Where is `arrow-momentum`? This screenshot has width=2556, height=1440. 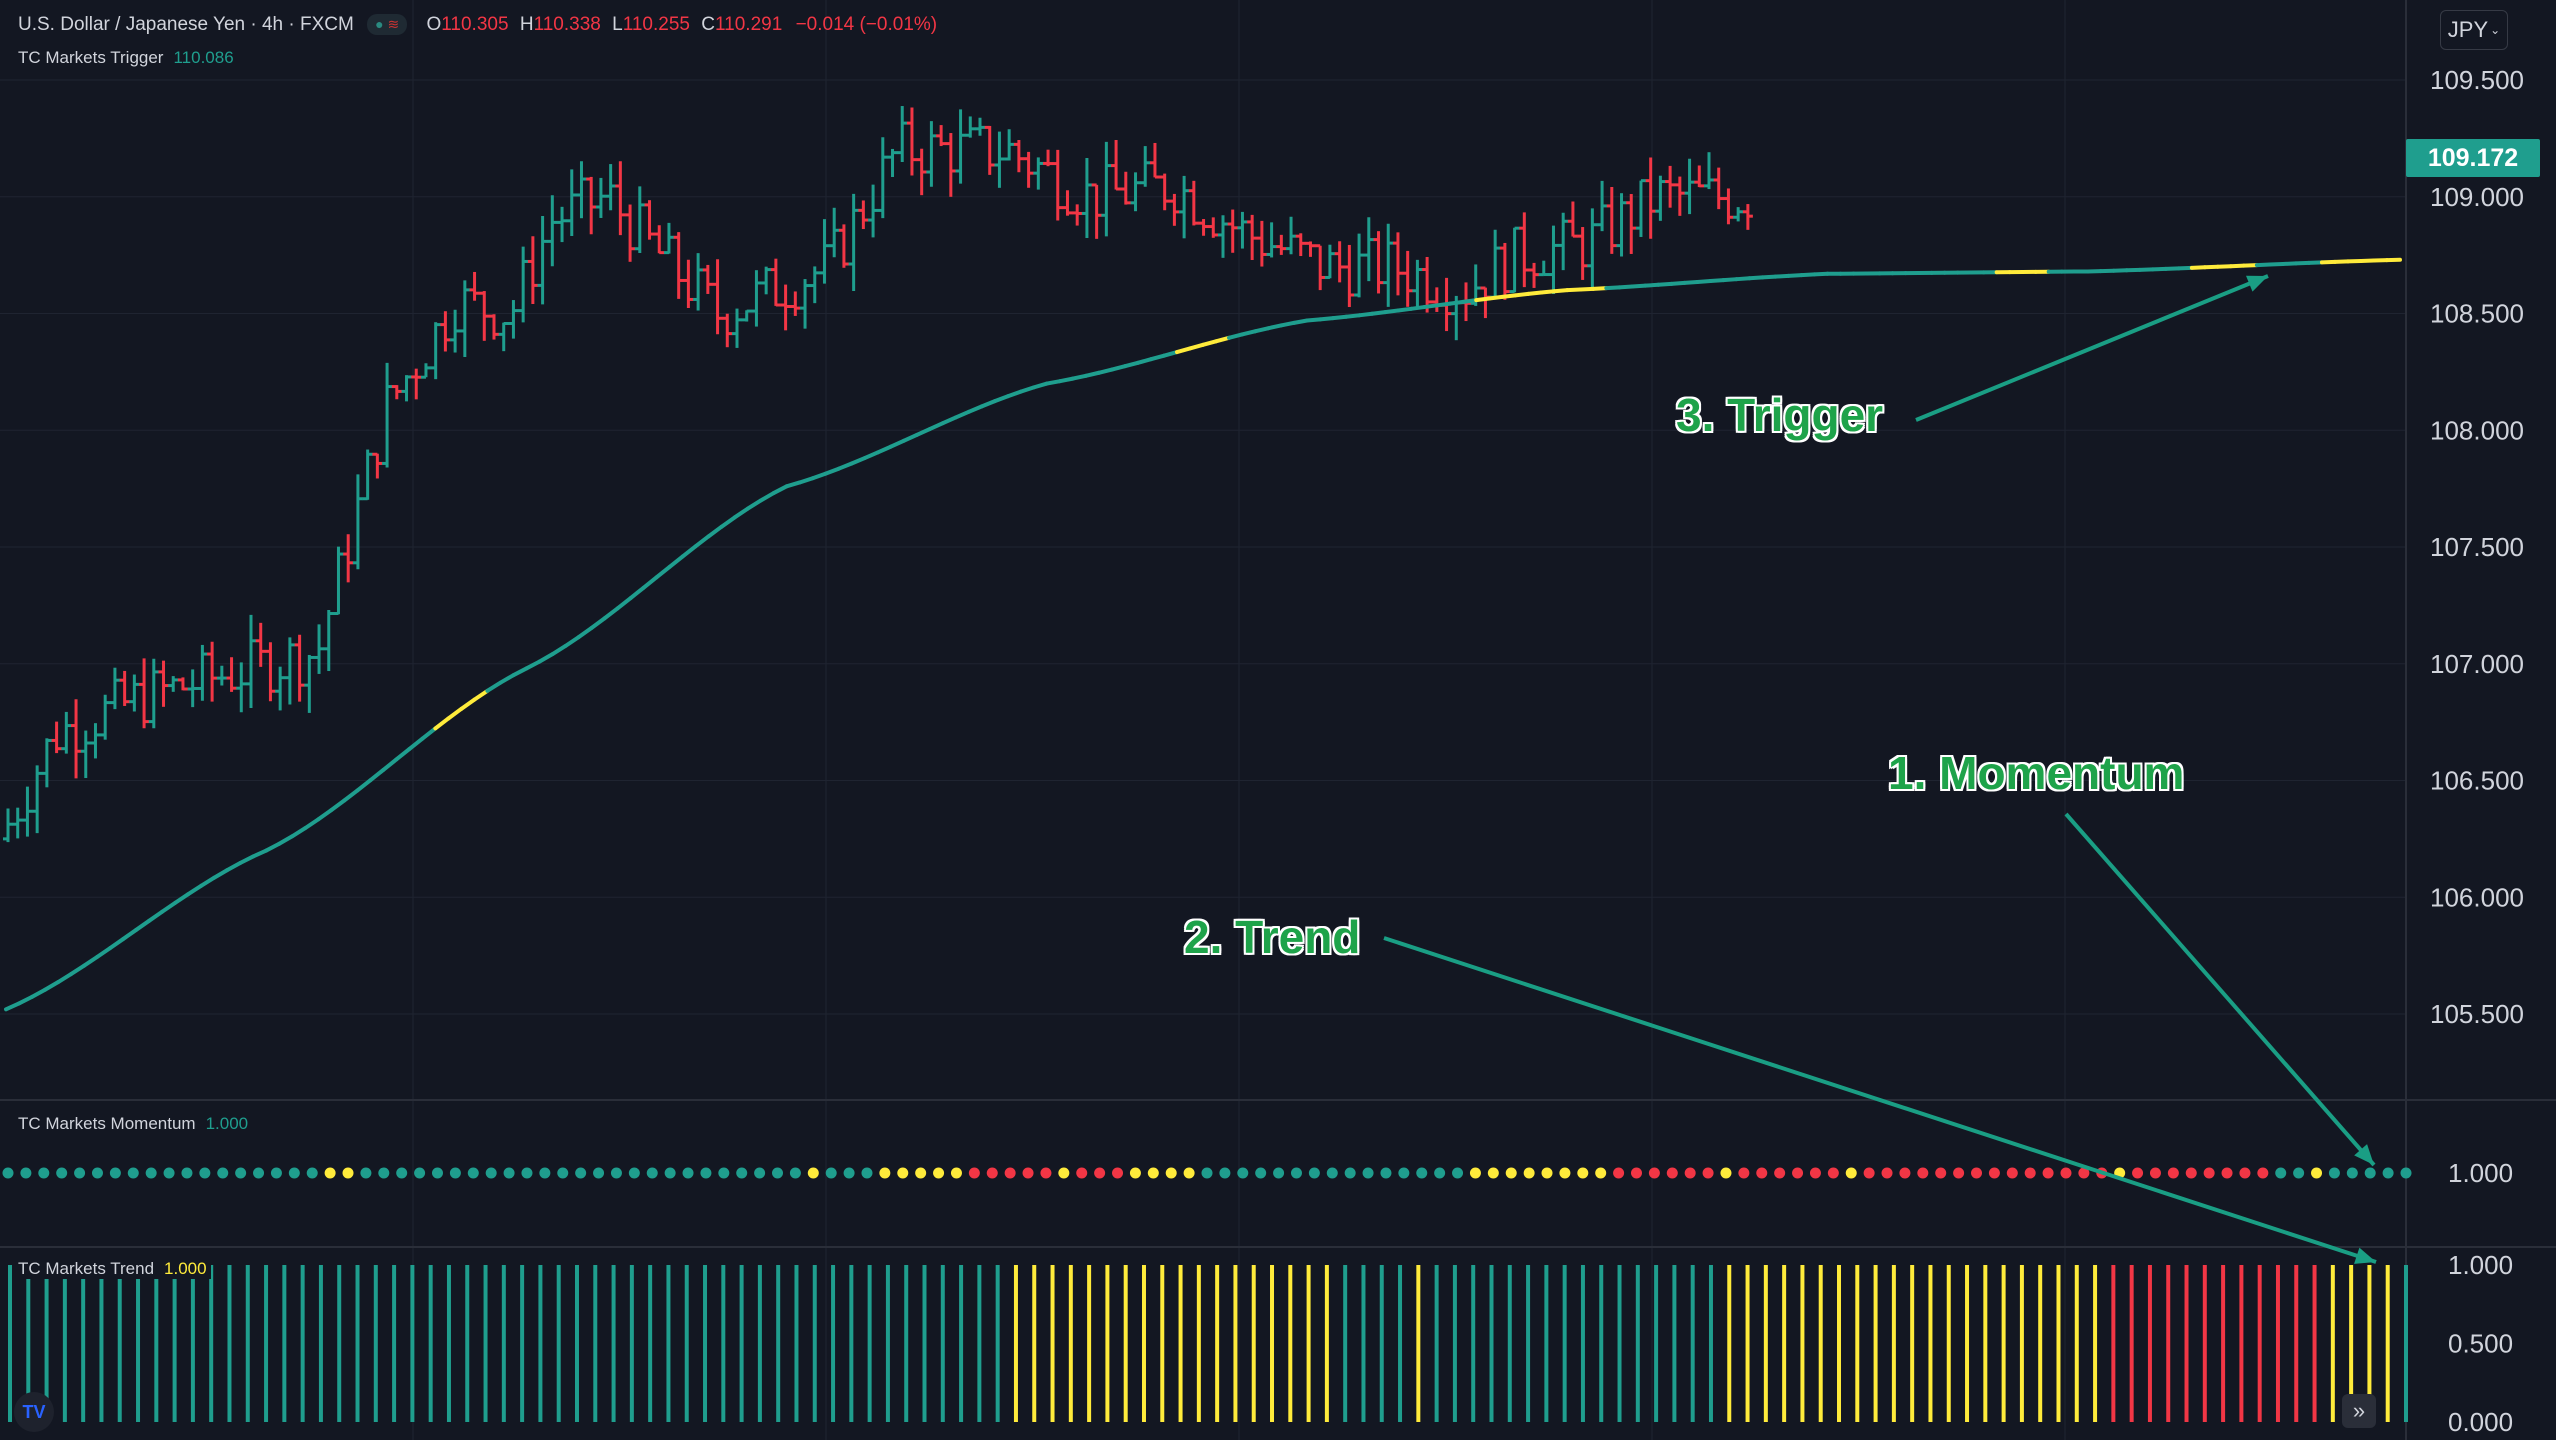
arrow-momentum is located at coordinates (2220, 989).